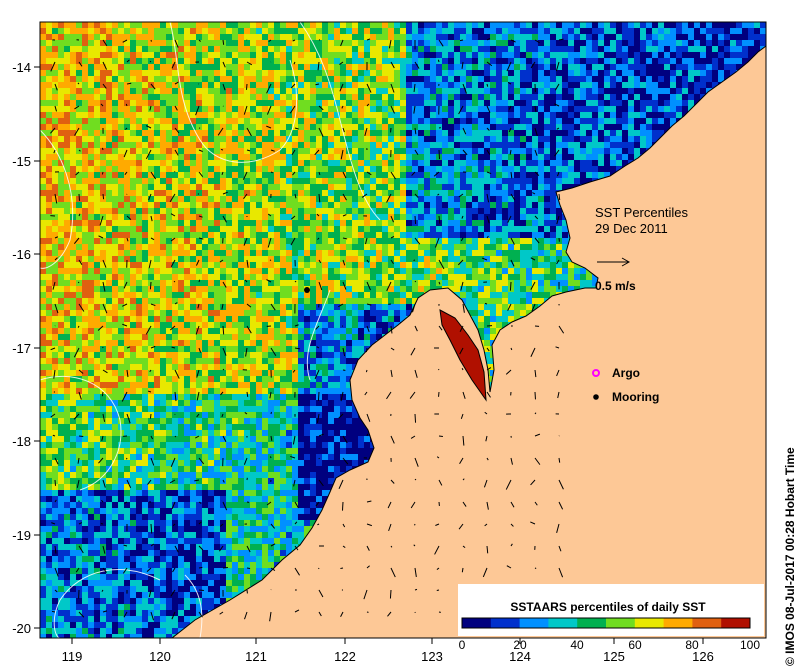 This screenshot has width=809, height=672. What do you see at coordinates (635, 397) in the screenshot?
I see `mooring-legend-label: Mooring` at bounding box center [635, 397].